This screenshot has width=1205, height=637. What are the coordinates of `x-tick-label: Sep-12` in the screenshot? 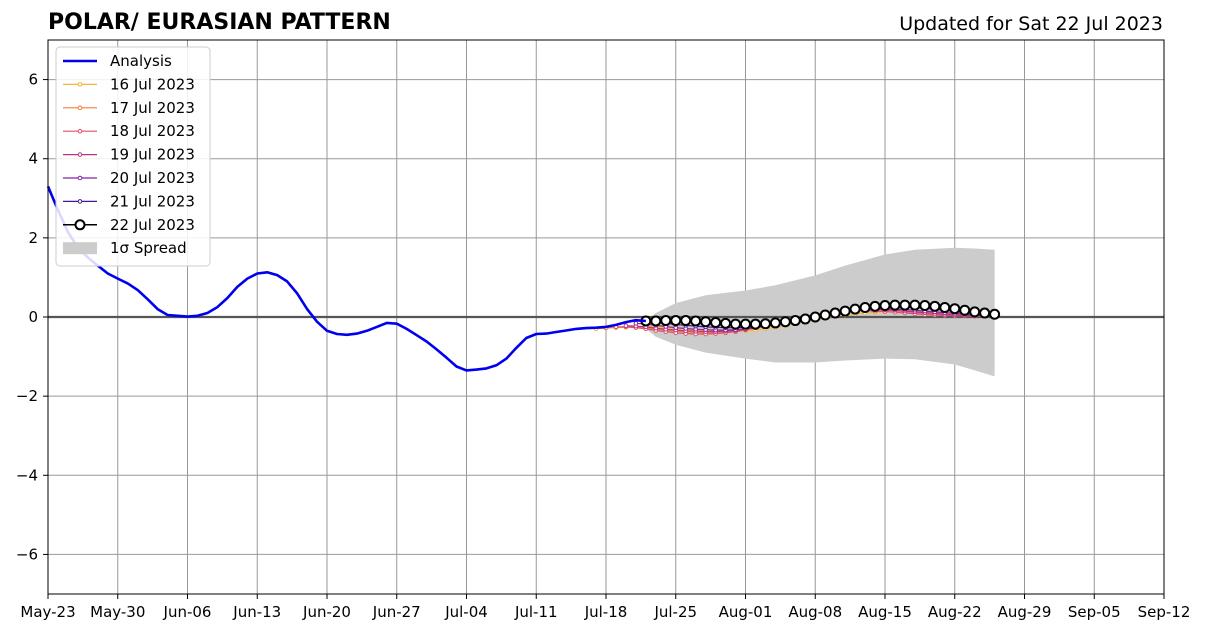 It's located at (1164, 612).